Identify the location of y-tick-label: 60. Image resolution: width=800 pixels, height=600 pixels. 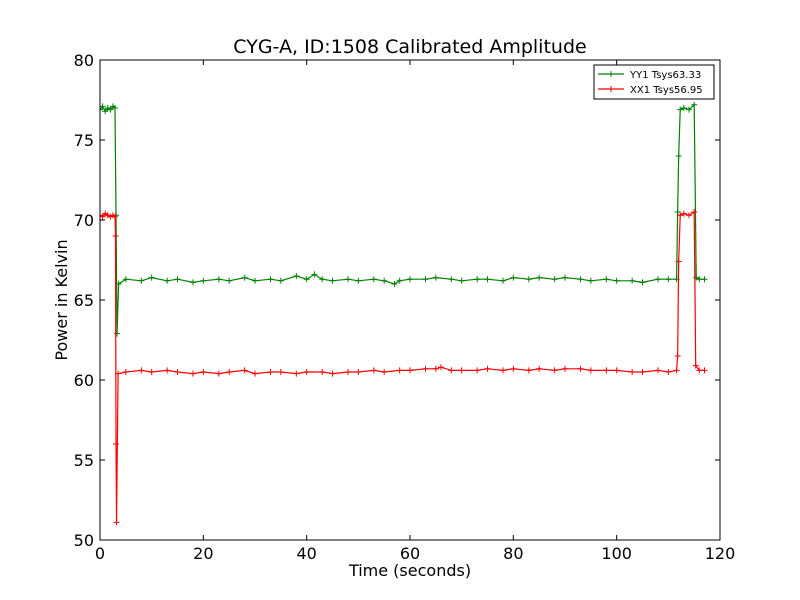
(84, 380).